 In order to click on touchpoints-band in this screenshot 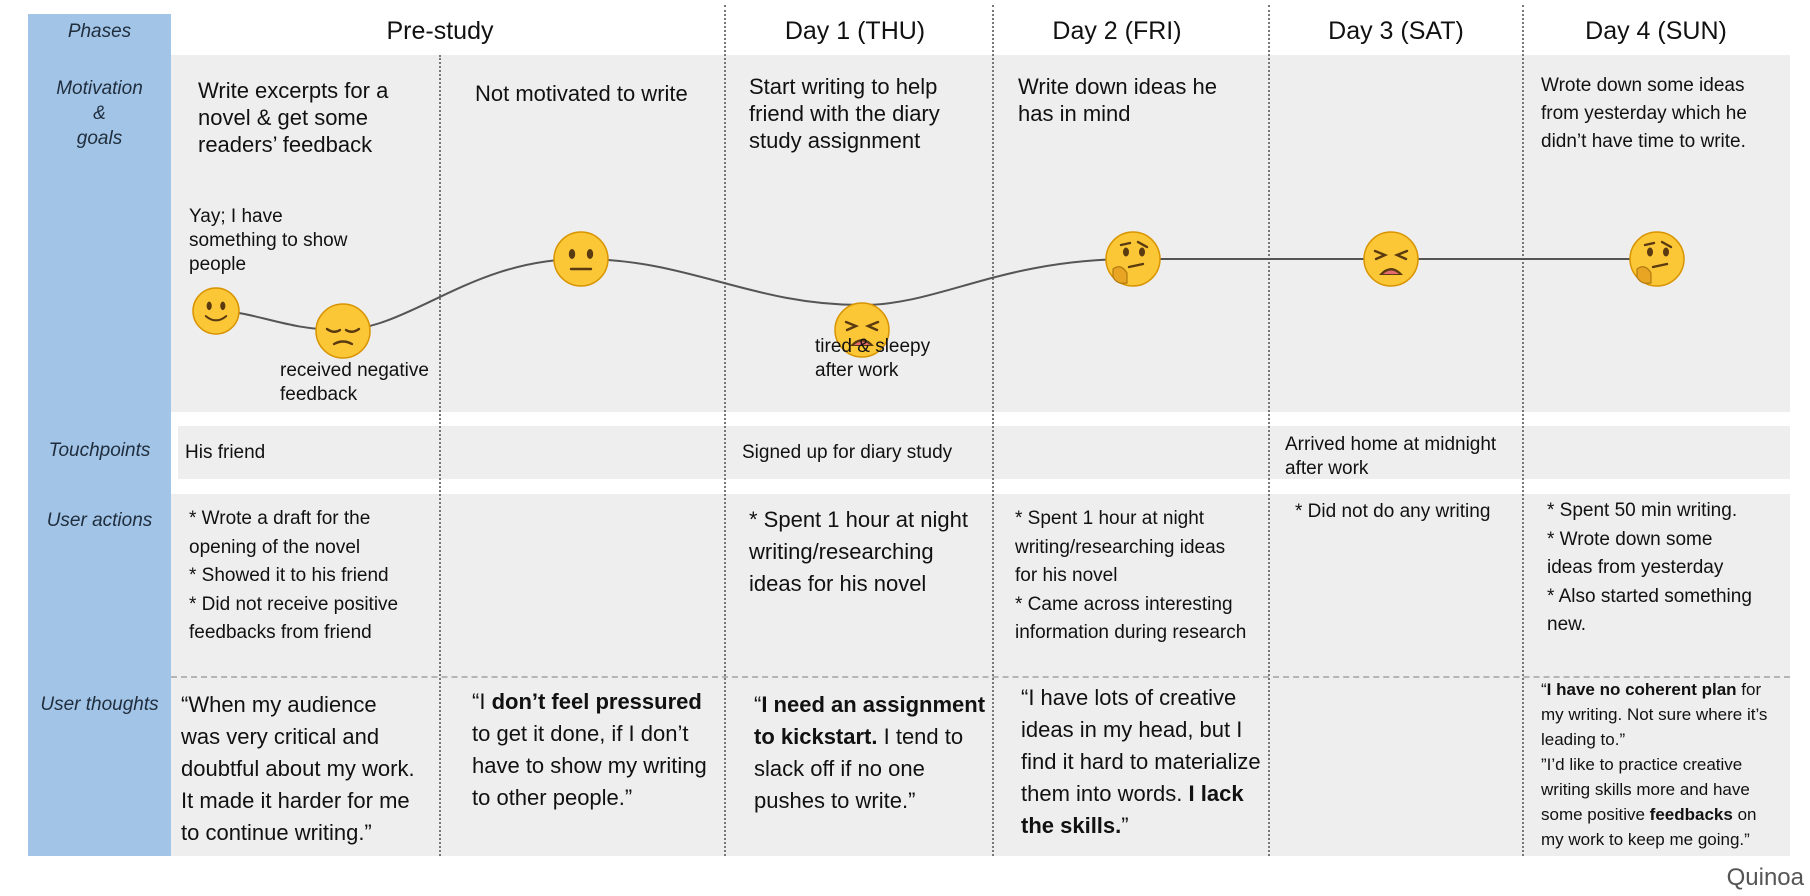, I will do `click(984, 452)`.